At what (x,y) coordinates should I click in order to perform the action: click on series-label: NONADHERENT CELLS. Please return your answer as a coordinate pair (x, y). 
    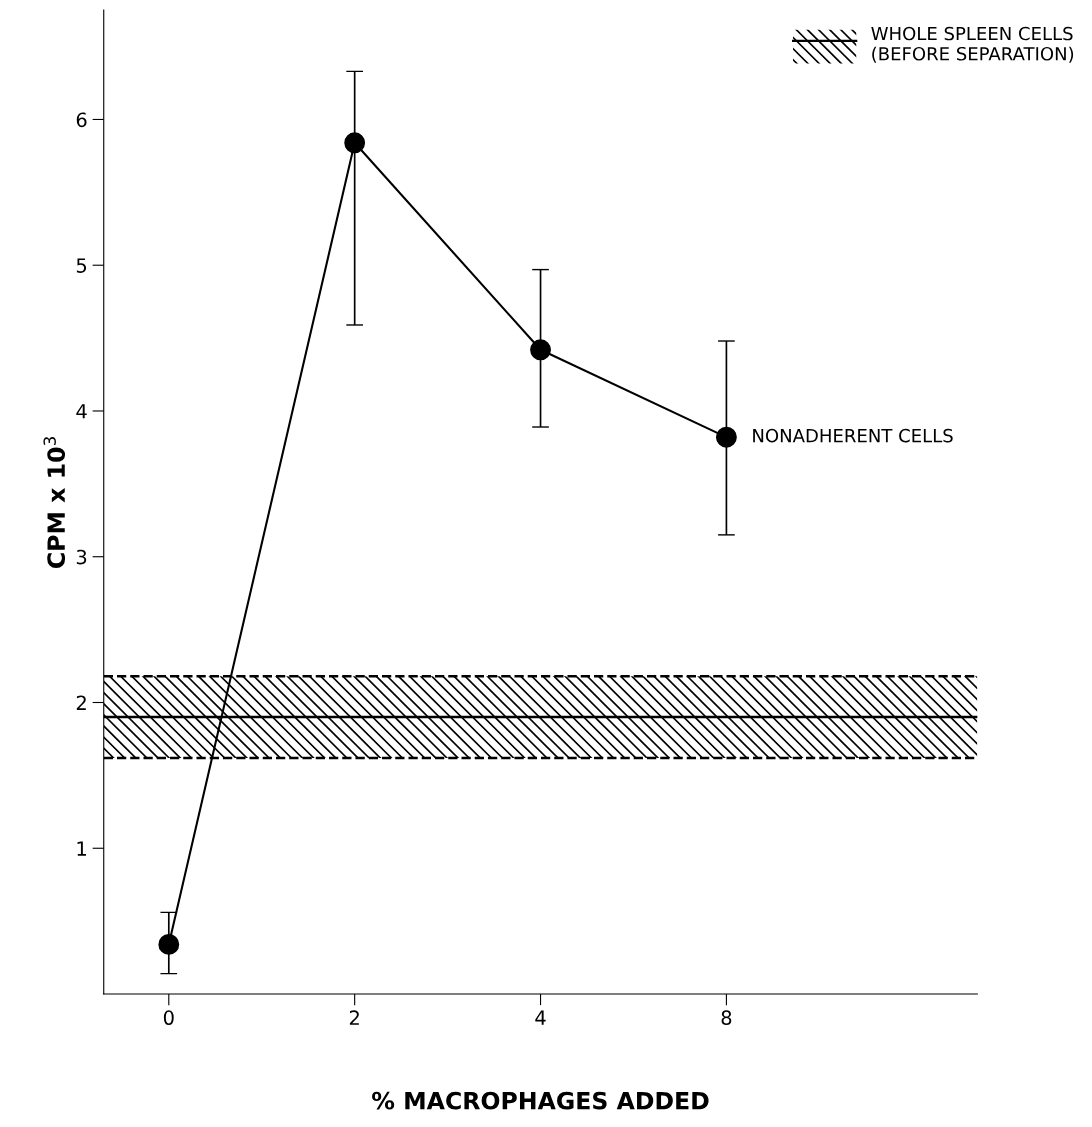
    Looking at the image, I should click on (853, 435).